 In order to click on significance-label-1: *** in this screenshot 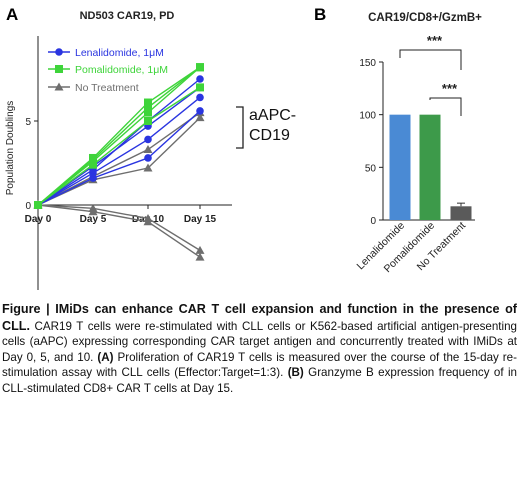, I will do `click(450, 88)`.